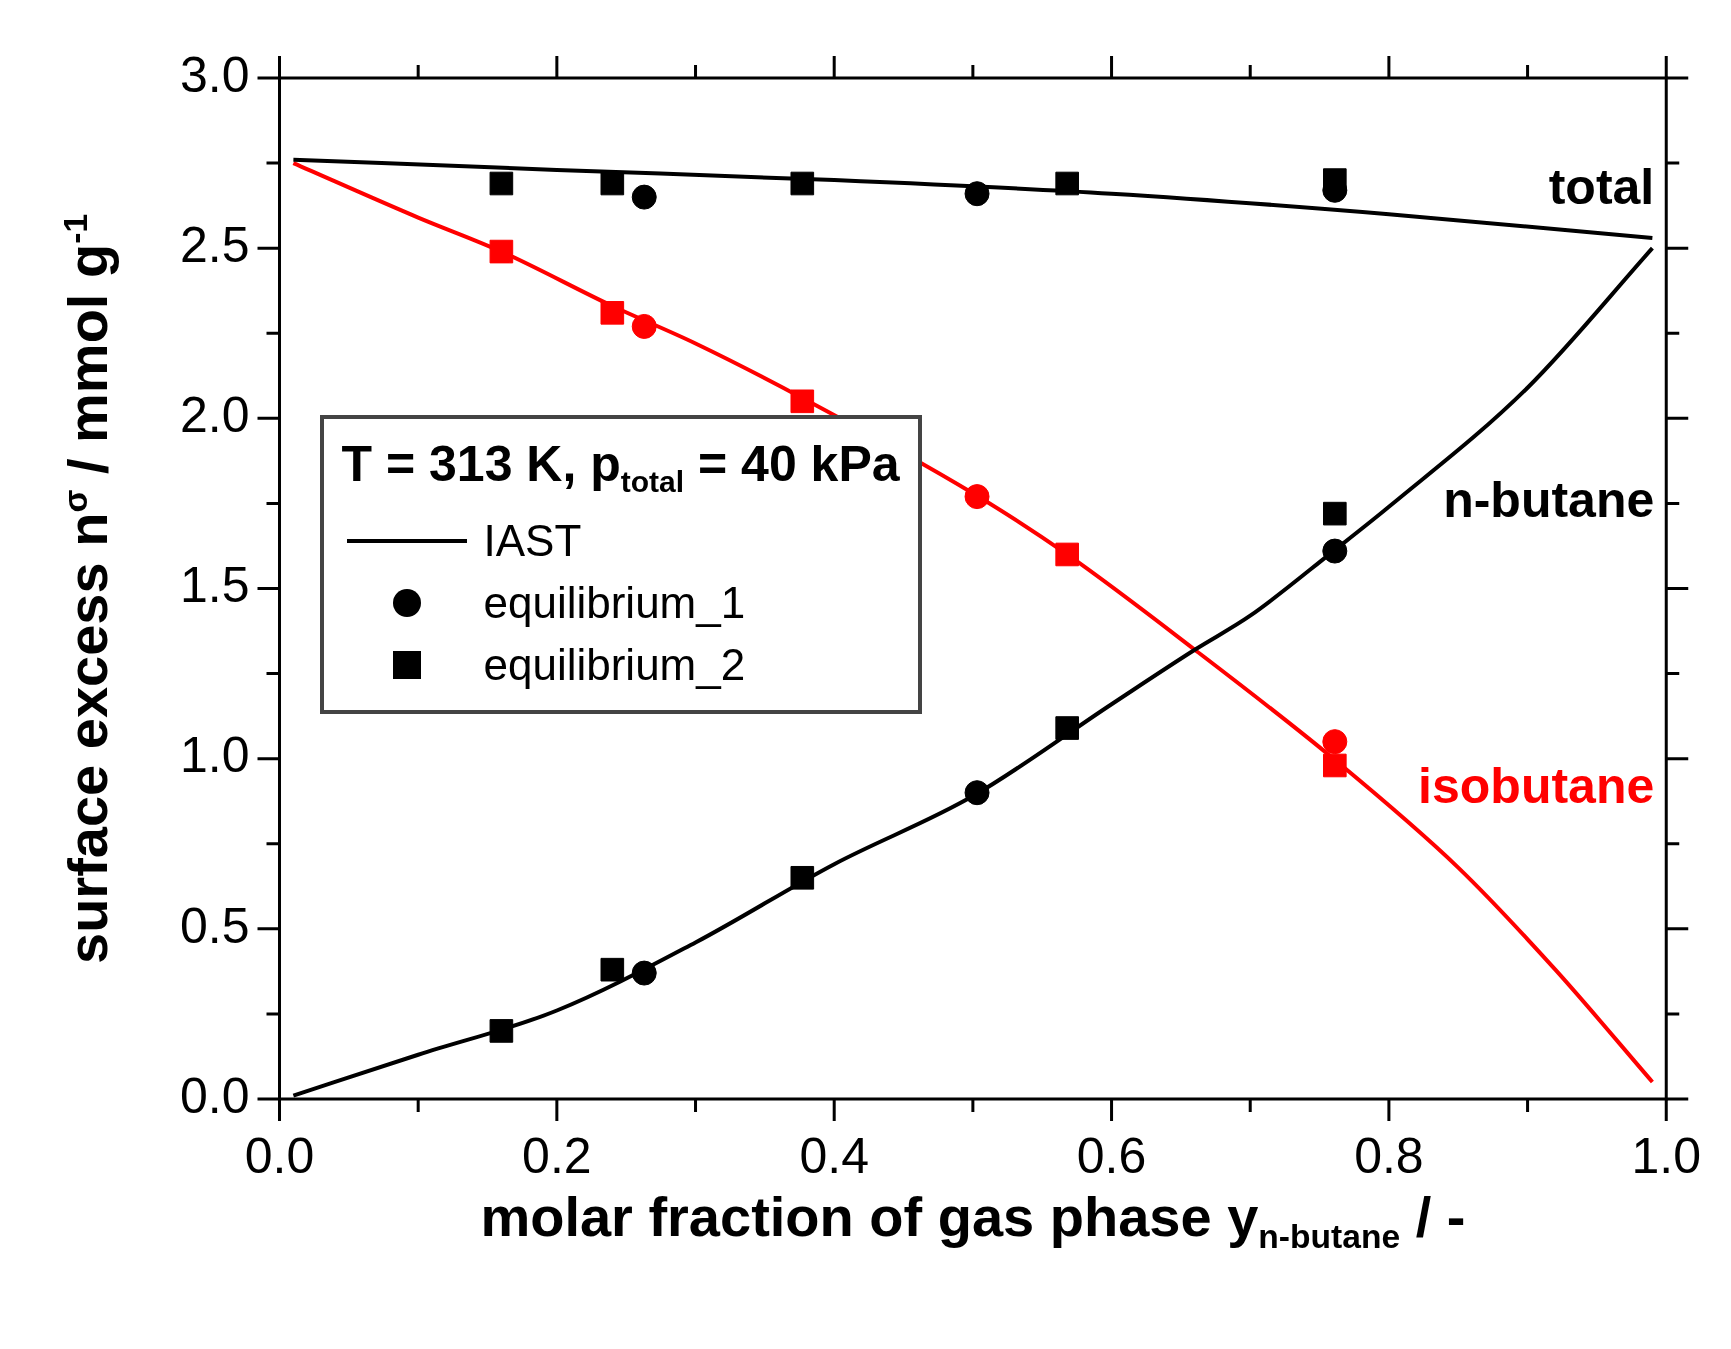  What do you see at coordinates (532, 541) in the screenshot?
I see `legend-label: IAST` at bounding box center [532, 541].